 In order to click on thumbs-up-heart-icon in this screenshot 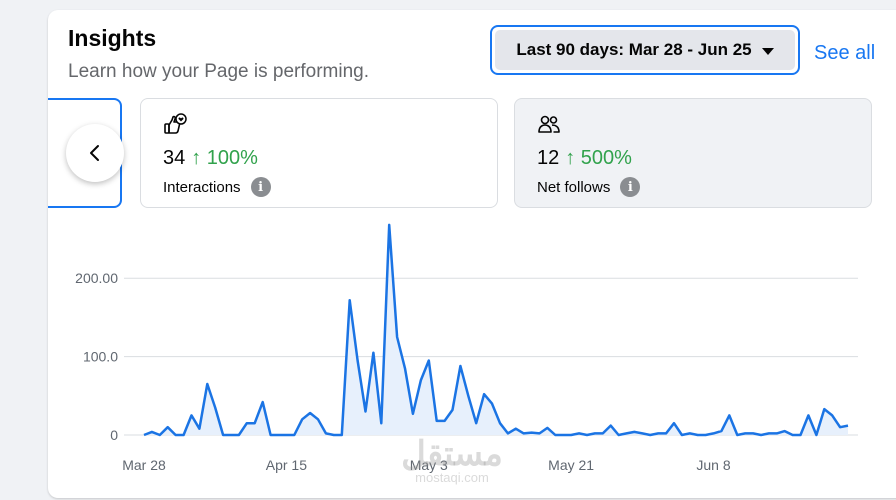, I will do `click(175, 123)`.